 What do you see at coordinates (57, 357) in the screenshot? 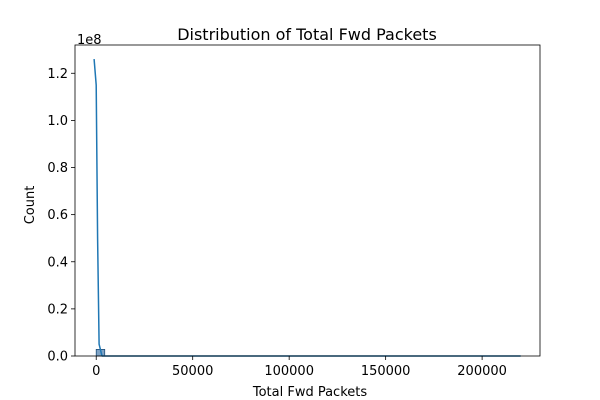
I see `y-tick-label: 0.0` at bounding box center [57, 357].